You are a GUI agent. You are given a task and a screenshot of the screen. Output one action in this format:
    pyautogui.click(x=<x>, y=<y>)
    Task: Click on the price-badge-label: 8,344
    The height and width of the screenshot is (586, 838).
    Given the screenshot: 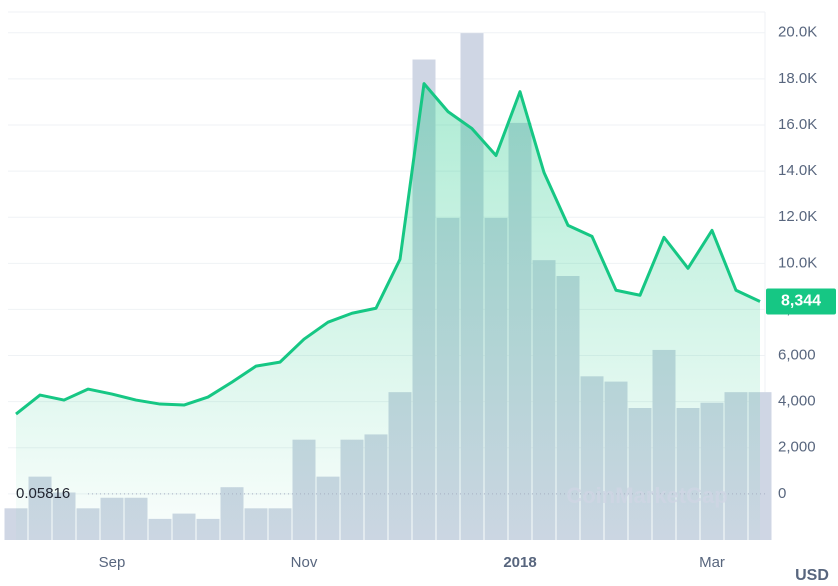 What is the action you would take?
    pyautogui.click(x=801, y=301)
    